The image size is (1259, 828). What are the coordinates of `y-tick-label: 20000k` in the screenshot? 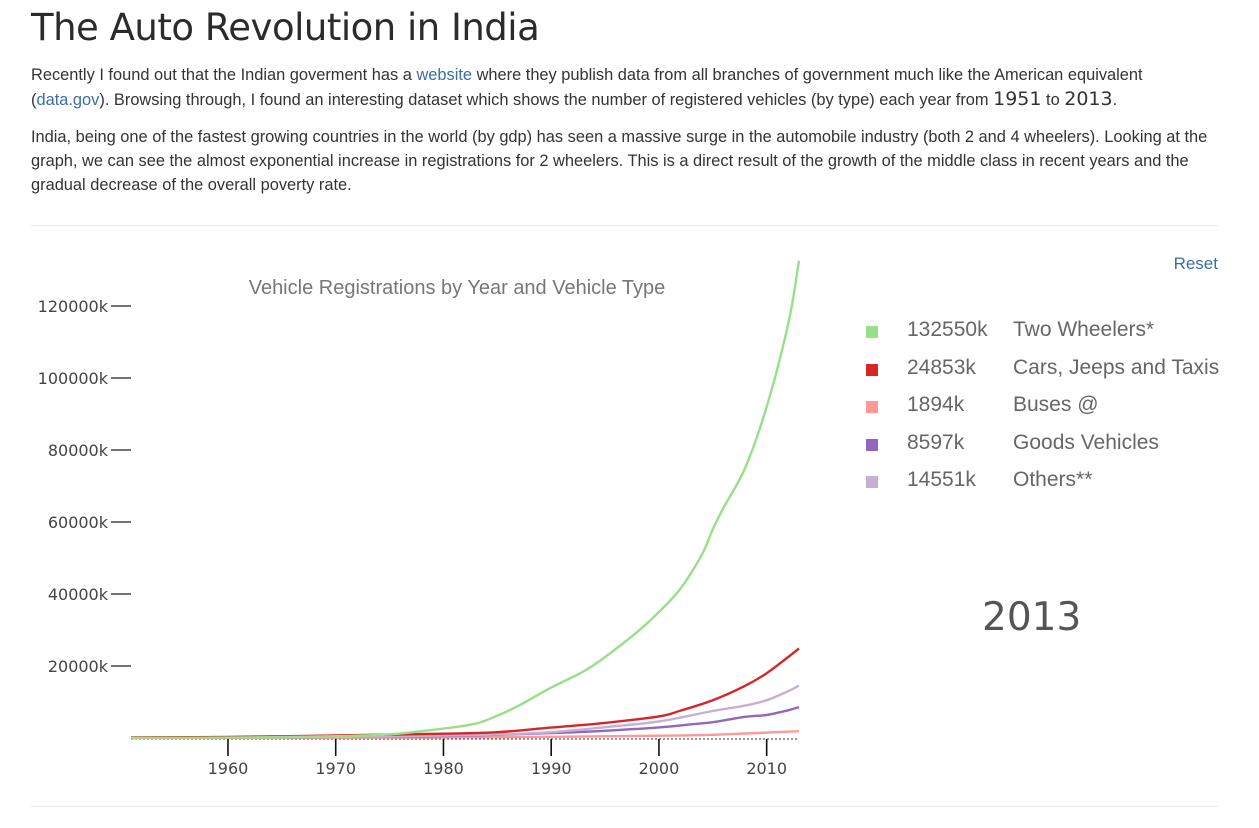 It's located at (78, 666).